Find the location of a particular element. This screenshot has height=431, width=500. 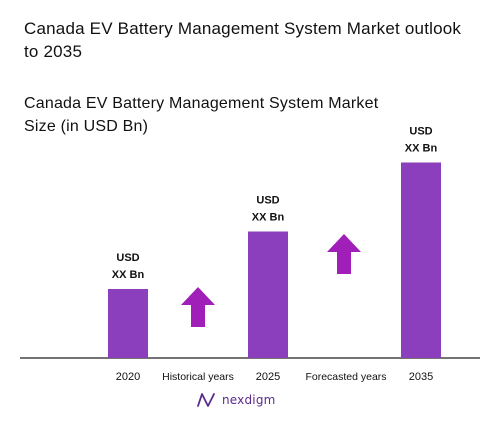

period-label-2: Forecasted years is located at coordinates (345, 377).